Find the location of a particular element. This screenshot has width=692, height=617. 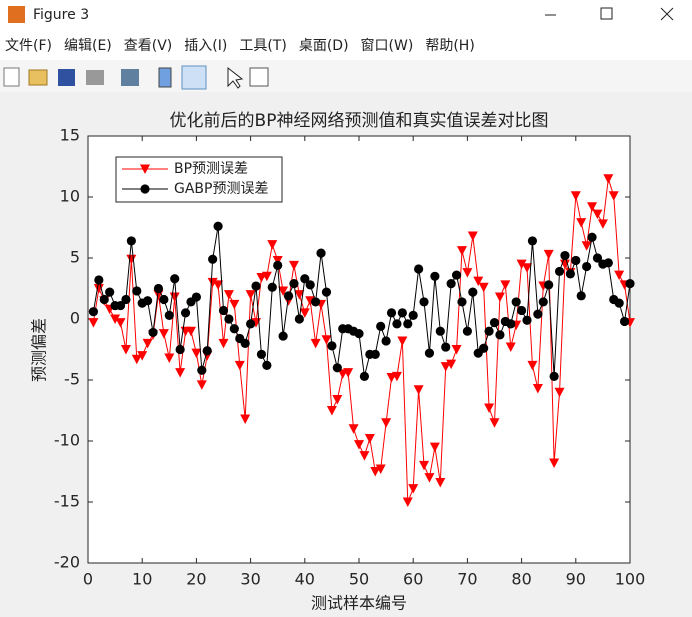

menu-item: 窗口(W) is located at coordinates (387, 45).